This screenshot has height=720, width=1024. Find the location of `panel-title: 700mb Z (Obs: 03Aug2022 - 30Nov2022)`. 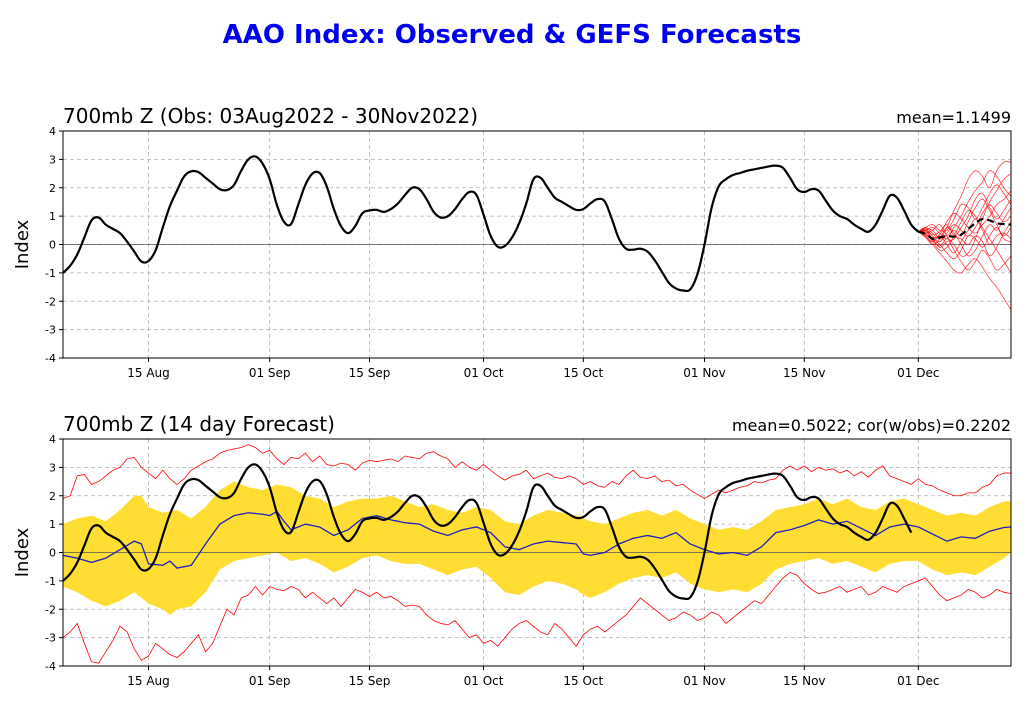

panel-title: 700mb Z (Obs: 03Aug2022 - 30Nov2022) is located at coordinates (270, 116).